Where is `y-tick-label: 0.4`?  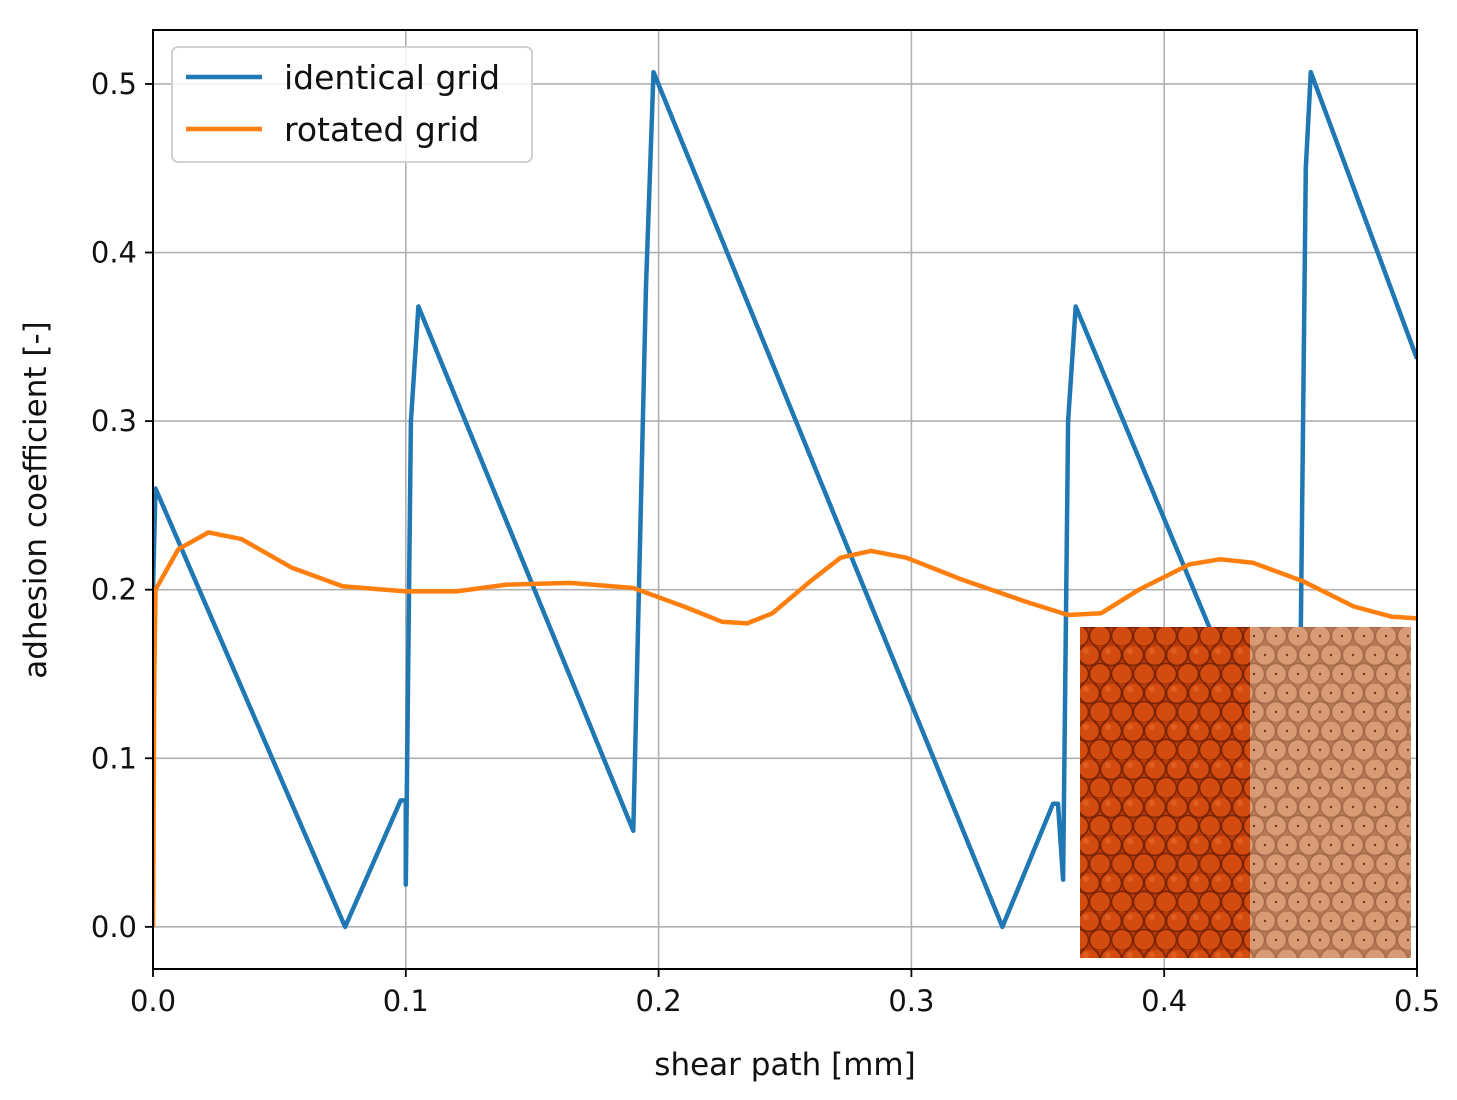 y-tick-label: 0.4 is located at coordinates (114, 253).